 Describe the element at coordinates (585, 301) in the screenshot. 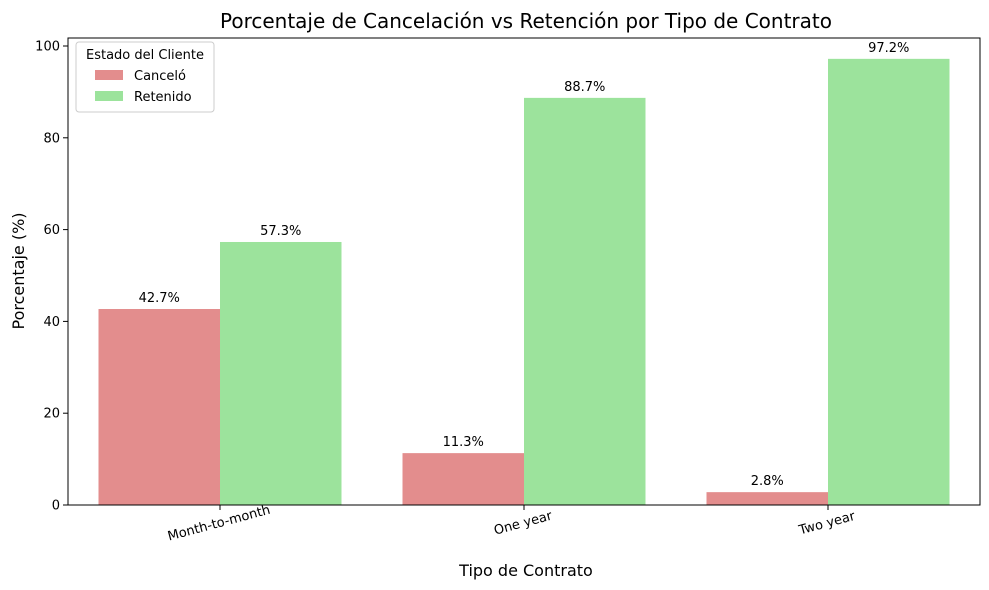

I see `bar-retenido-one-year` at that location.